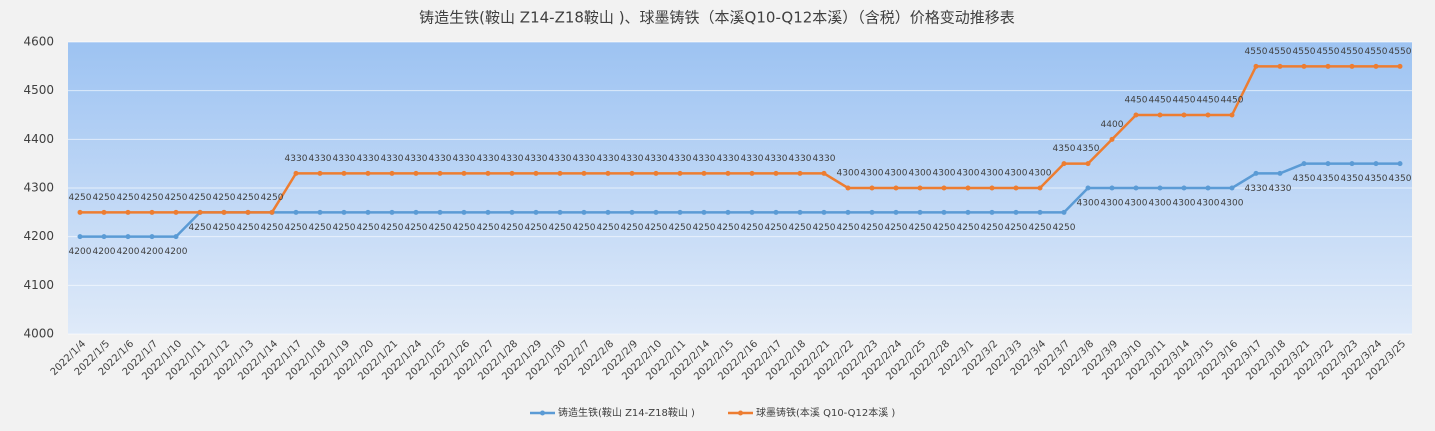 This screenshot has width=1435, height=431. I want to click on y-tick-label: 4400, so click(38, 139).